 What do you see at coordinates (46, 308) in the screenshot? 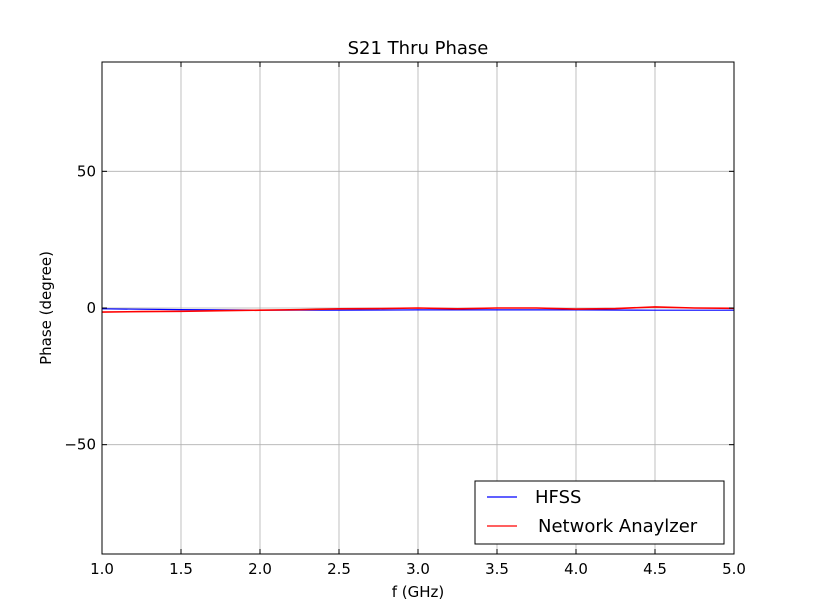
I see `y-axis-label: Phase (degree)` at bounding box center [46, 308].